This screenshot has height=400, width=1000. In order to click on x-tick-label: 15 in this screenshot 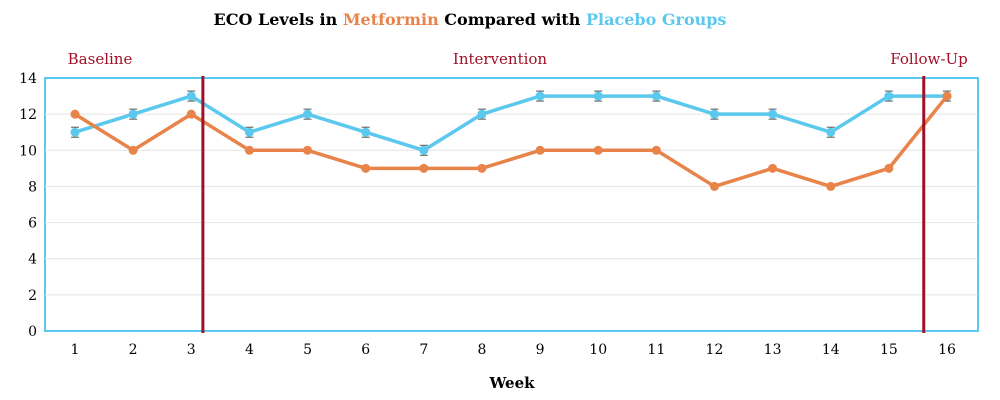, I will do `click(889, 350)`.